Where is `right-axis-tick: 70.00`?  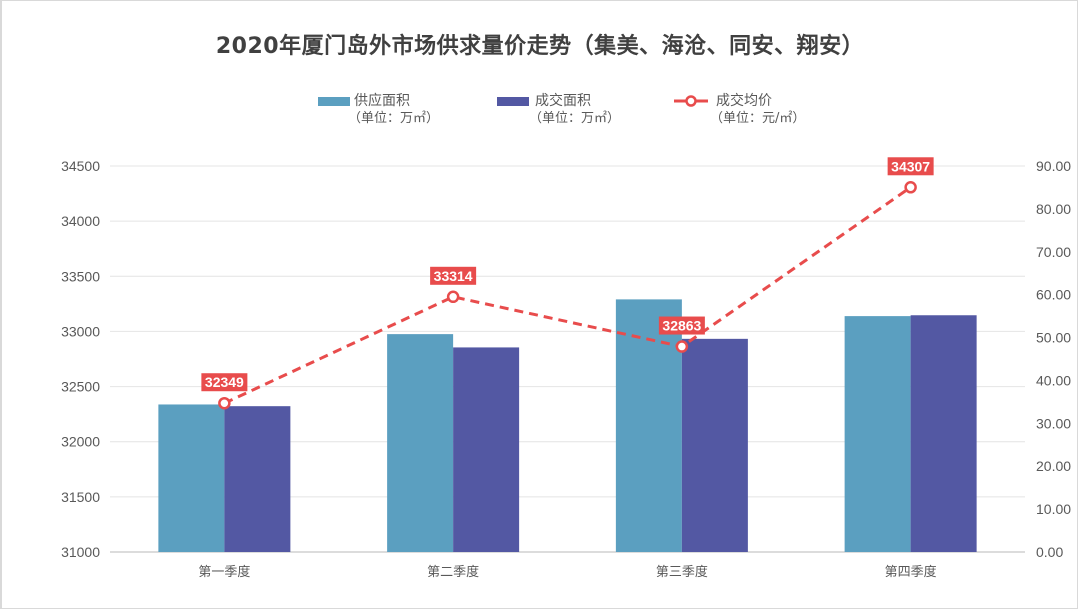 right-axis-tick: 70.00 is located at coordinates (1053, 252).